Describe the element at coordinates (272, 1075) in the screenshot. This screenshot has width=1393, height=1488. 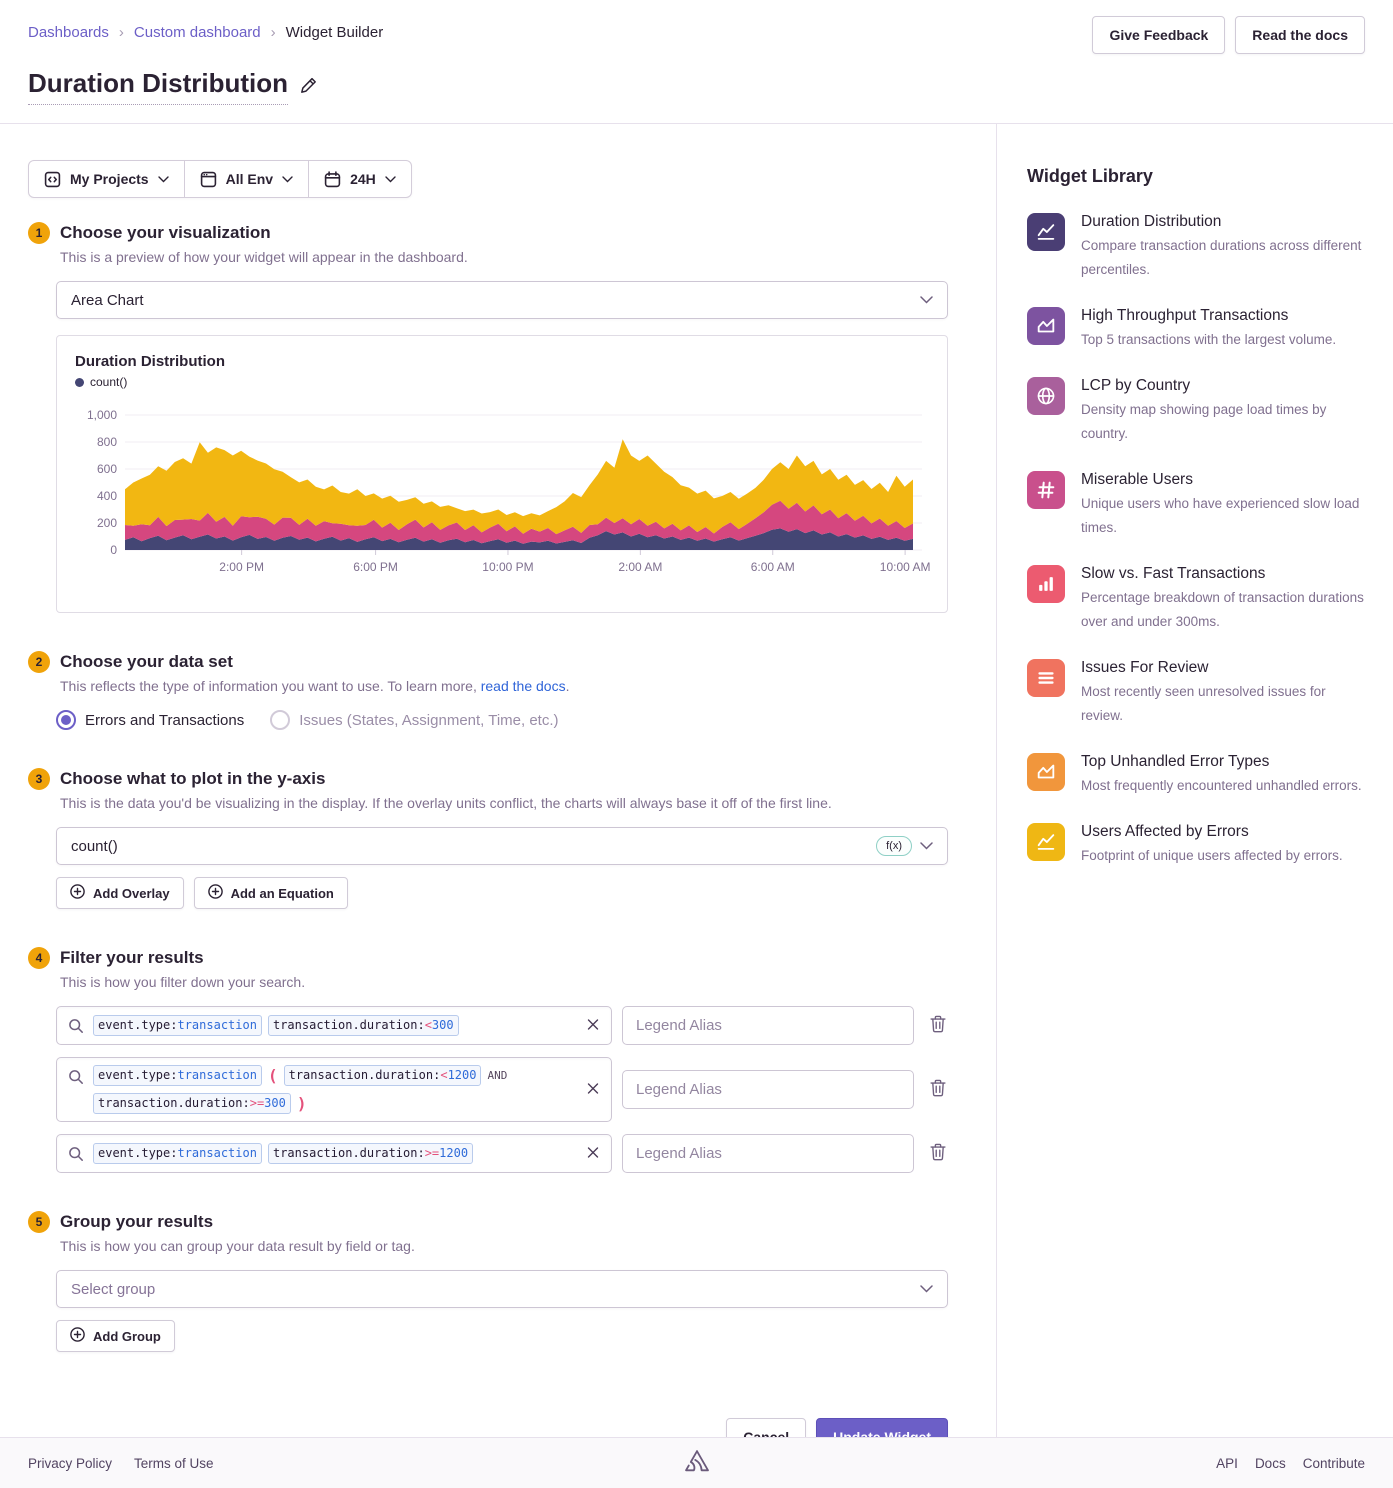
I see `paren-token: (` at that location.